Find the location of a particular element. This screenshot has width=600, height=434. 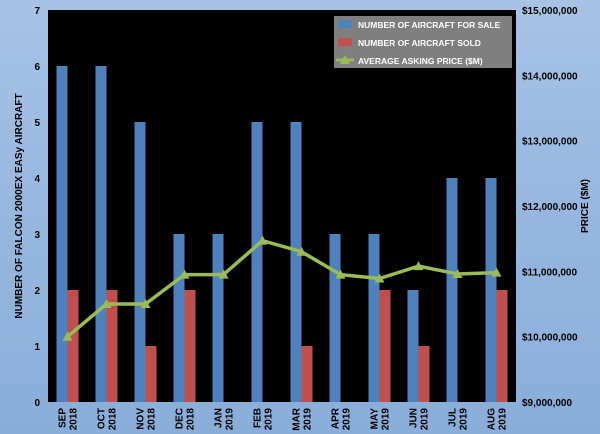

x-tick-month: JUN is located at coordinates (414, 418).